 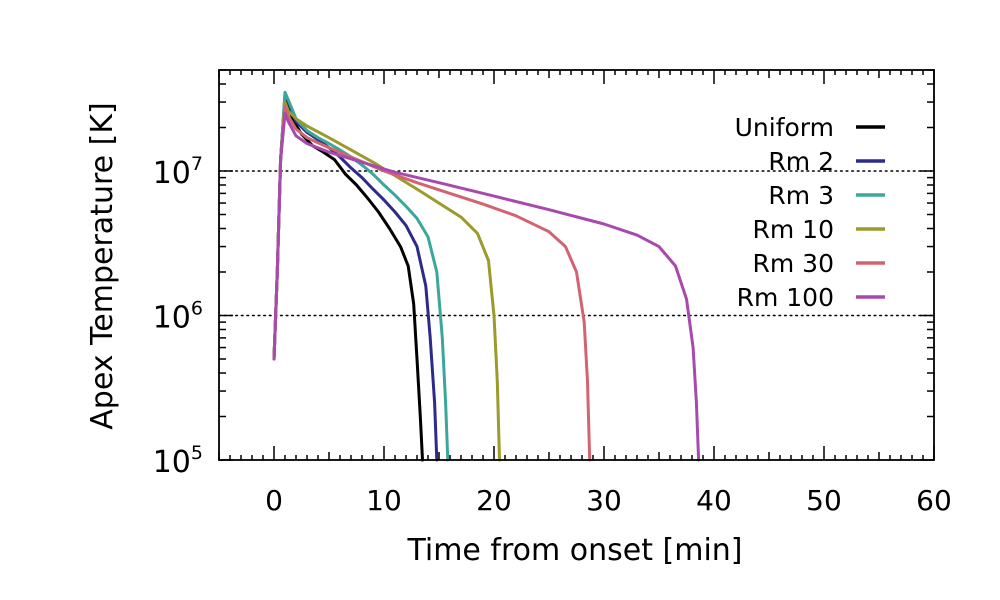 I want to click on legend-label-rm-2: Rm 2, so click(x=801, y=161).